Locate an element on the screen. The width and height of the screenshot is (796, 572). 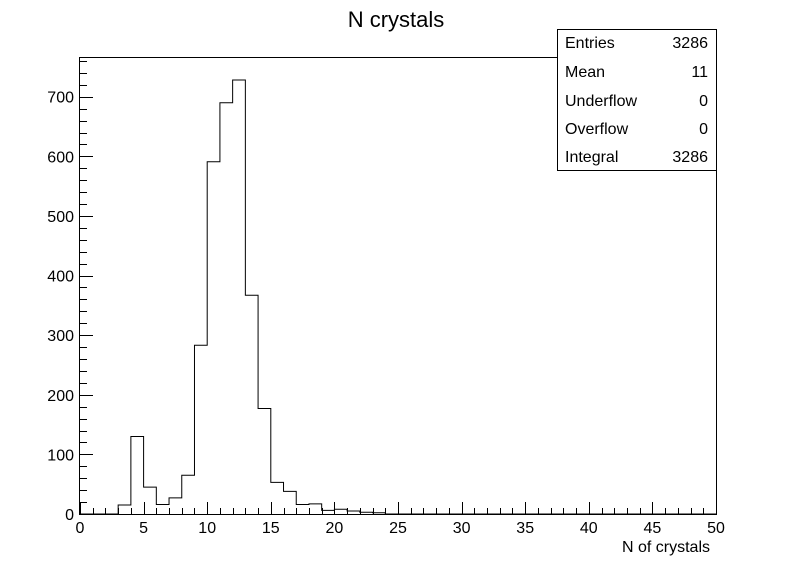
y-tick-label: 500 is located at coordinates (60, 217).